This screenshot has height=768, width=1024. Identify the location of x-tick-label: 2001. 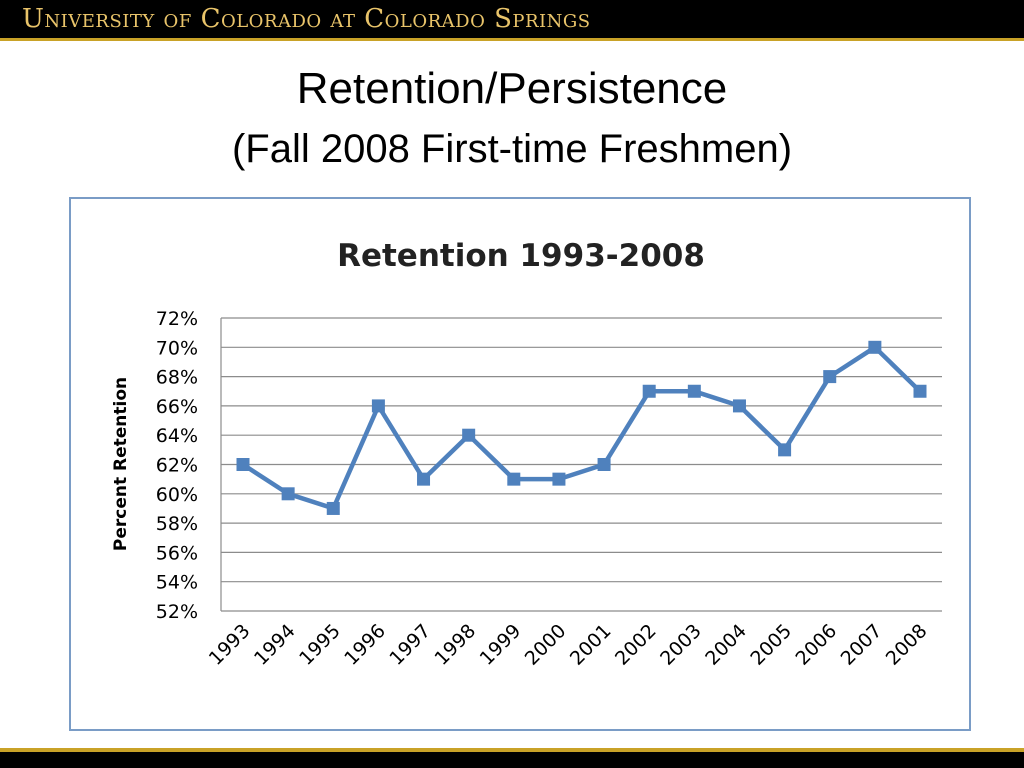
(591, 645).